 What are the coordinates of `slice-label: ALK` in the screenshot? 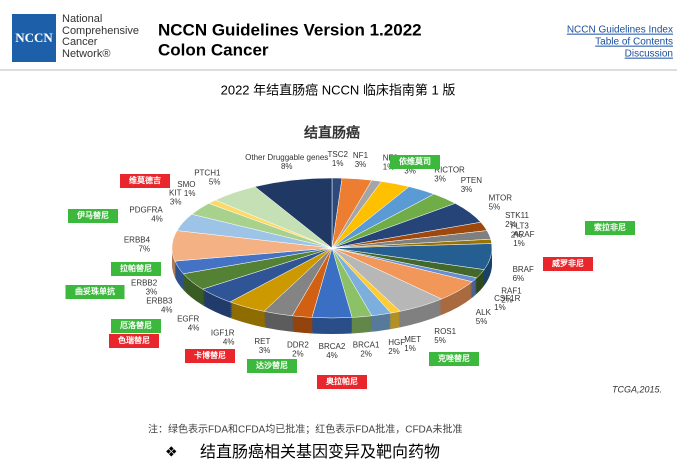 It's located at (484, 312).